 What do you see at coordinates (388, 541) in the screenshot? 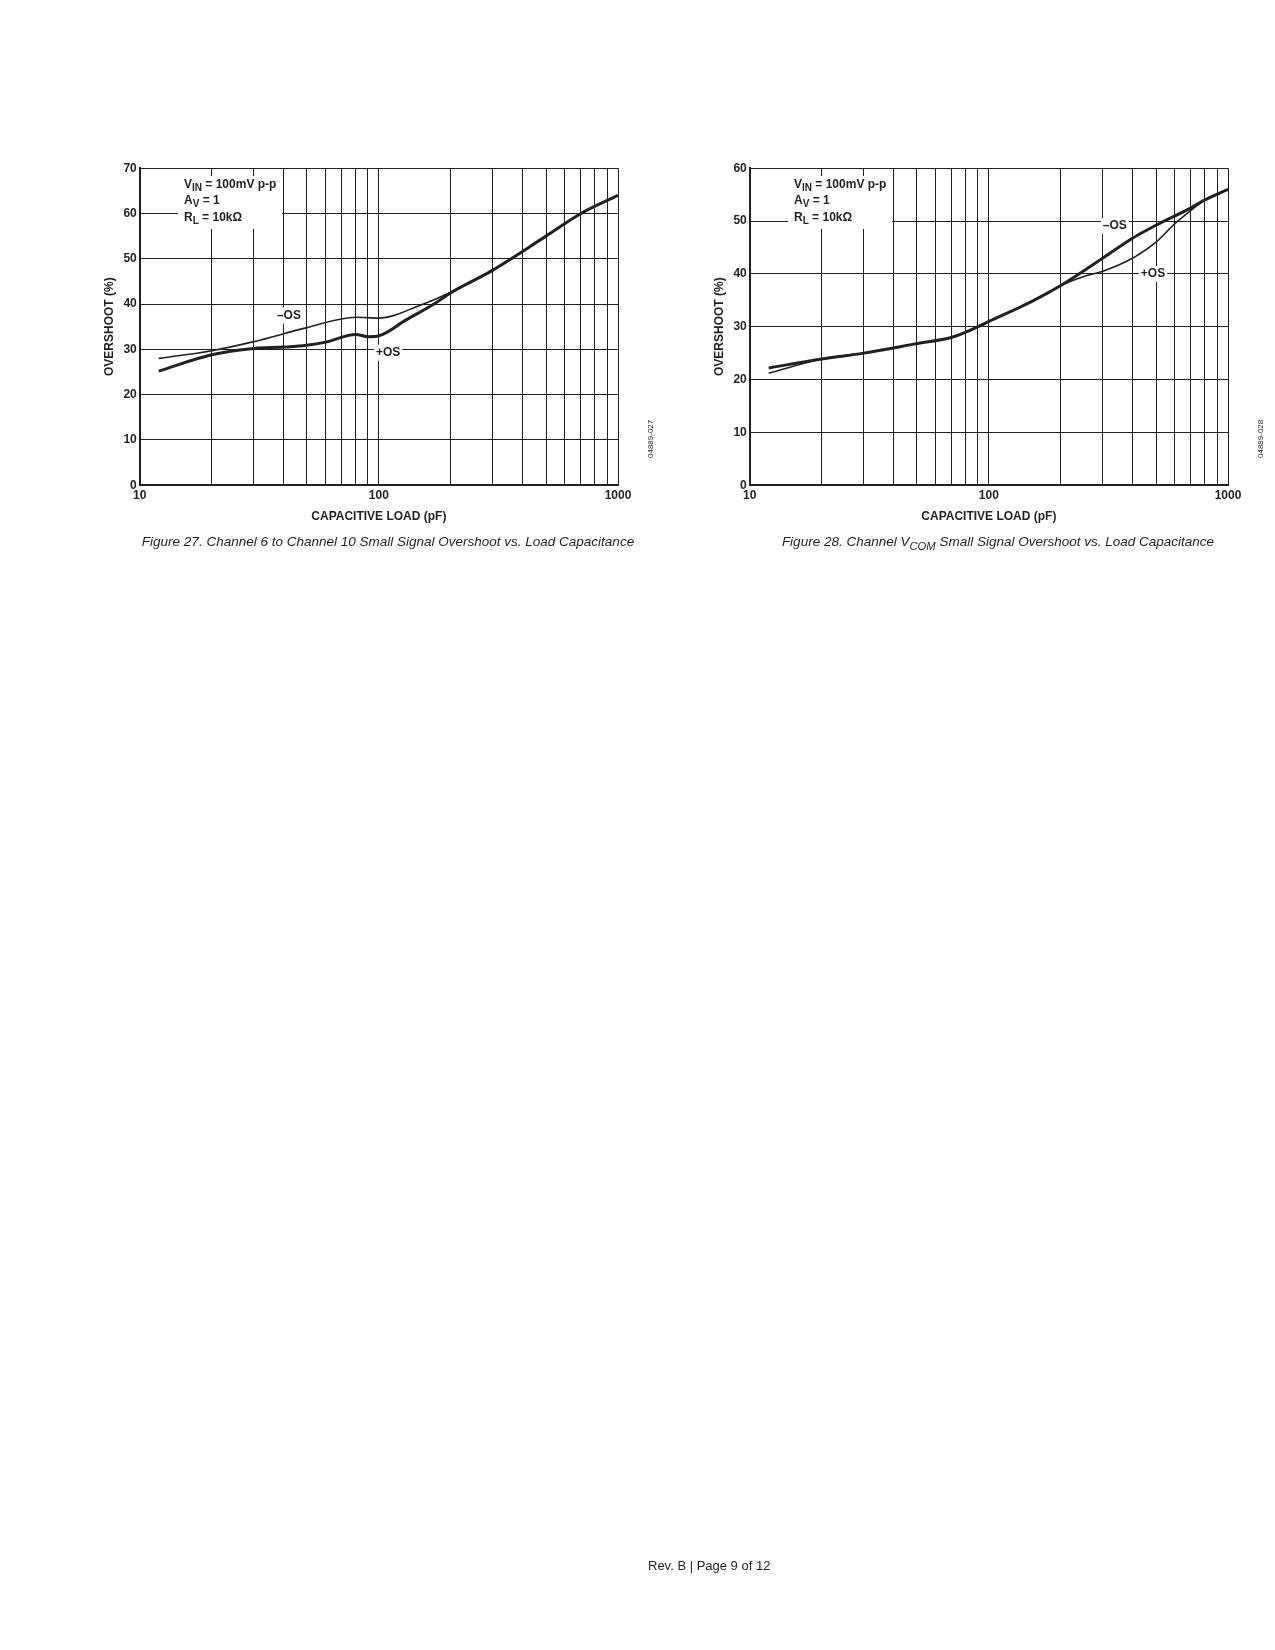
I see `text: Figure 27. Channel 6 to Channel 10 Small Signal Overshoot vs. Load Capacitance` at bounding box center [388, 541].